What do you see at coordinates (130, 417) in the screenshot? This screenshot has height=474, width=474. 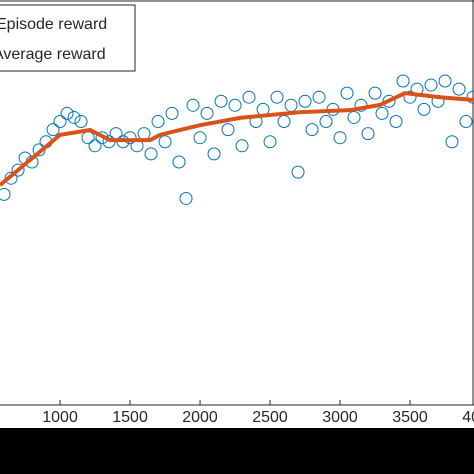 I see `x-tick-label: 1500` at bounding box center [130, 417].